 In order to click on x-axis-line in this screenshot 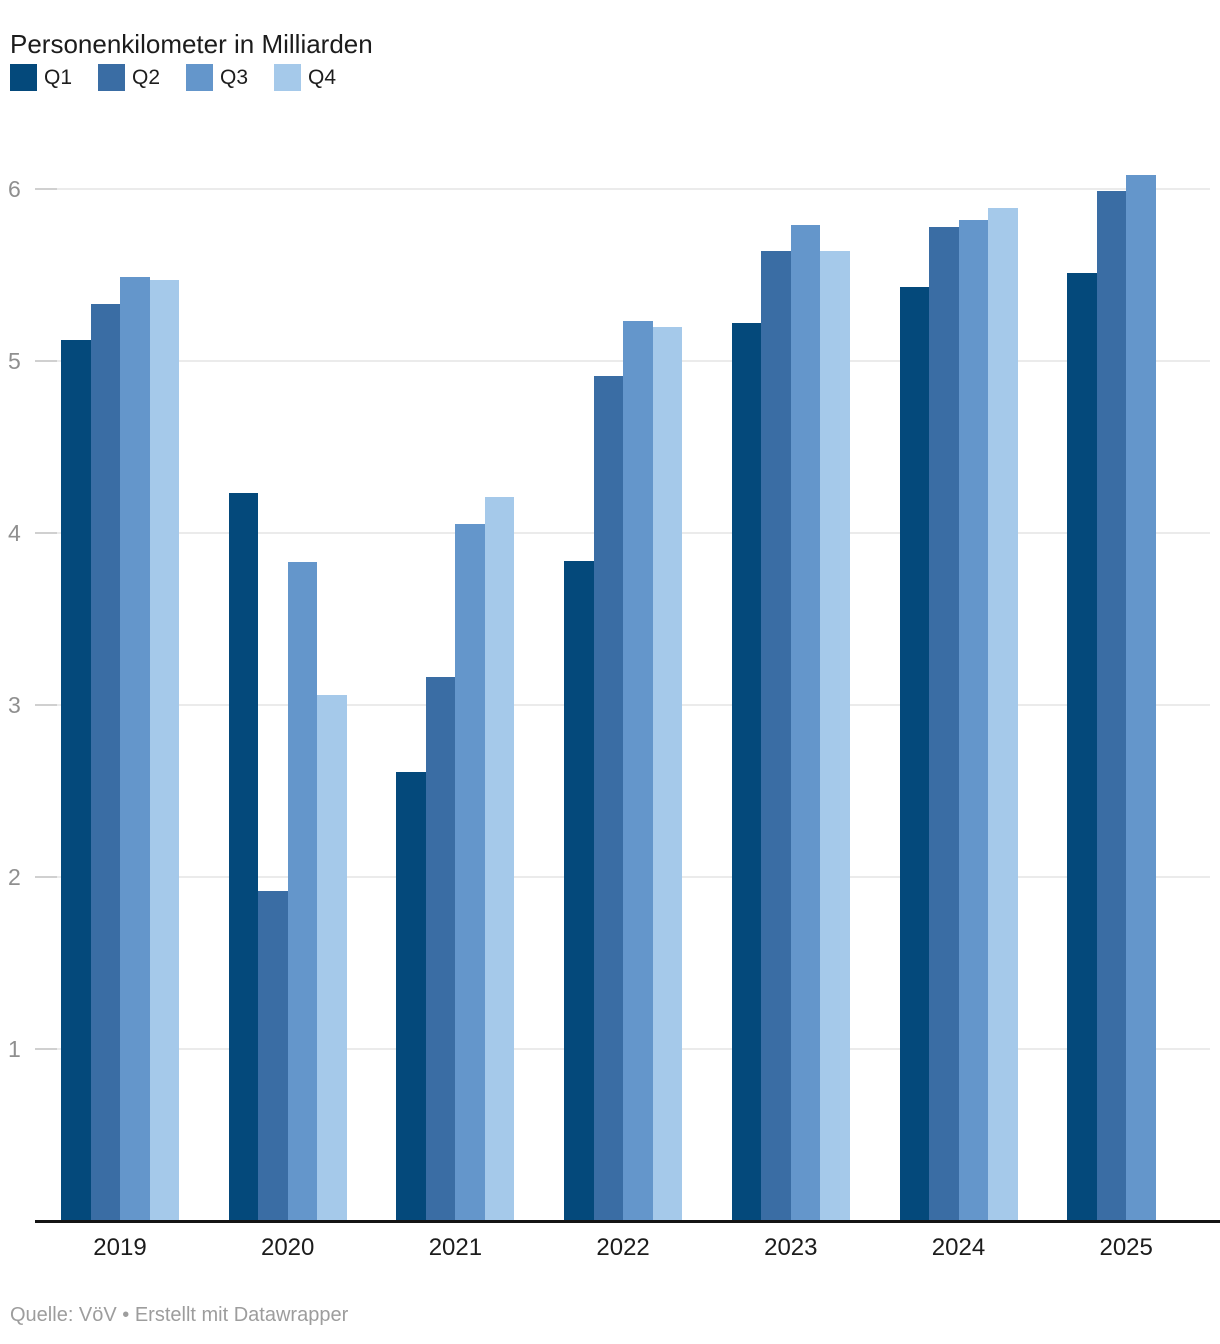, I will do `click(627, 1221)`.